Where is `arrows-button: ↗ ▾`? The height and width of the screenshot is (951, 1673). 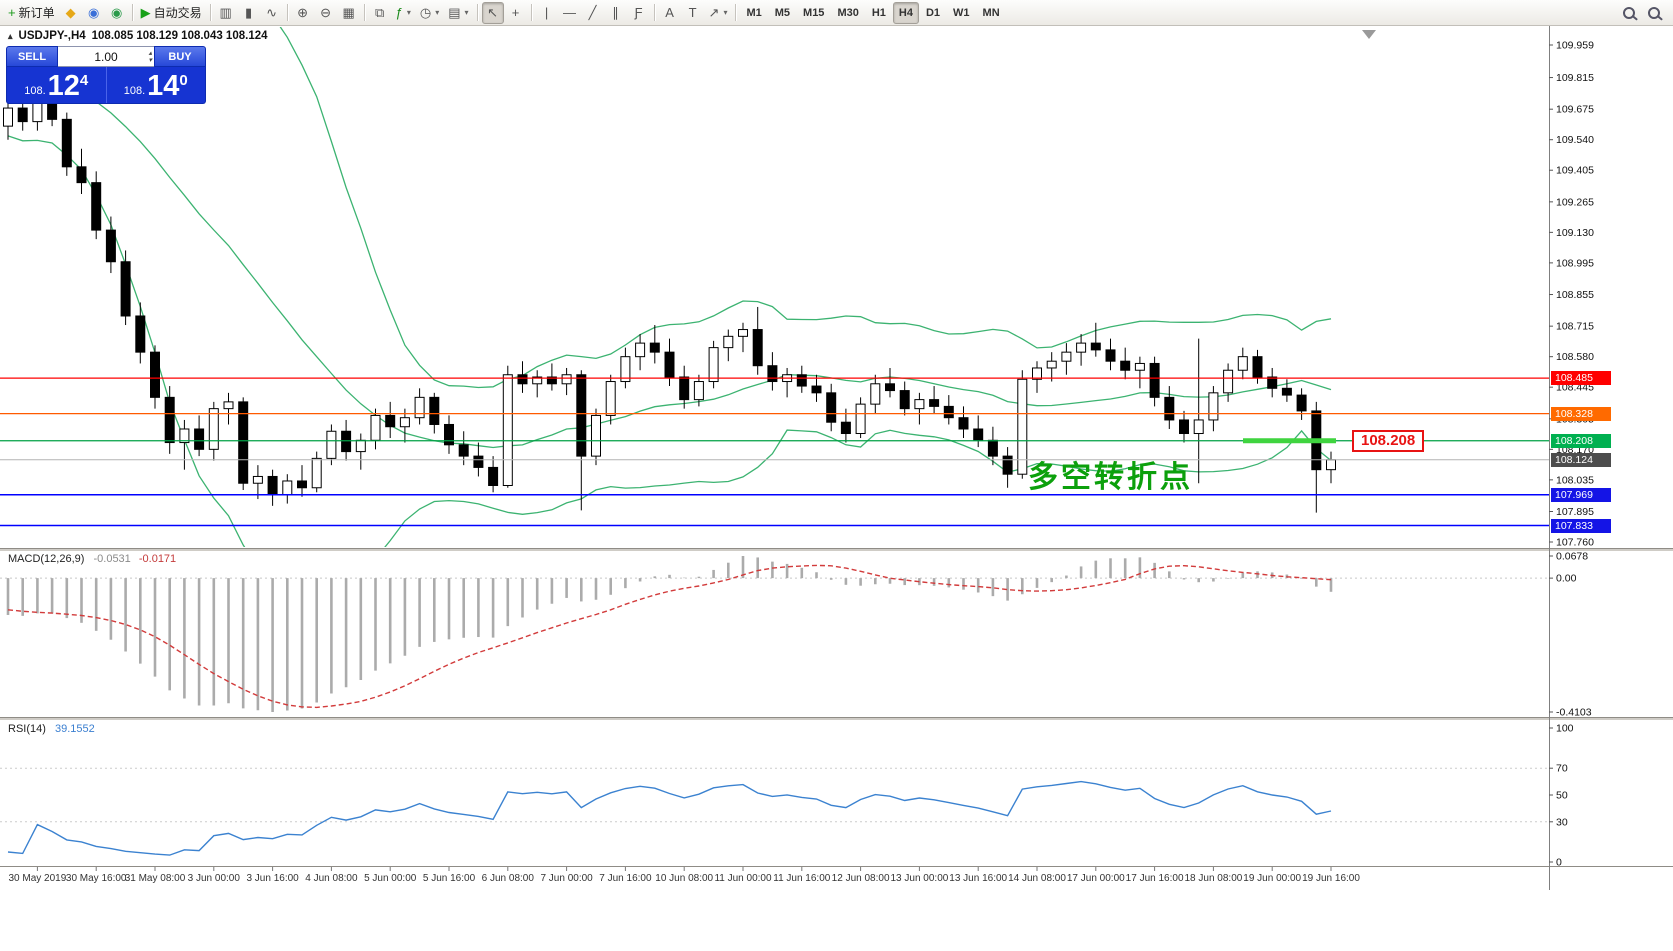
arrows-button: ↗ ▾ is located at coordinates (718, 13).